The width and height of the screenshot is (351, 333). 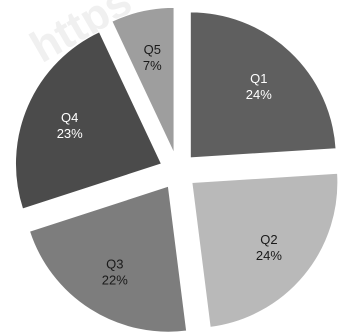 I want to click on slice-value-q5: 7%, so click(x=152, y=65).